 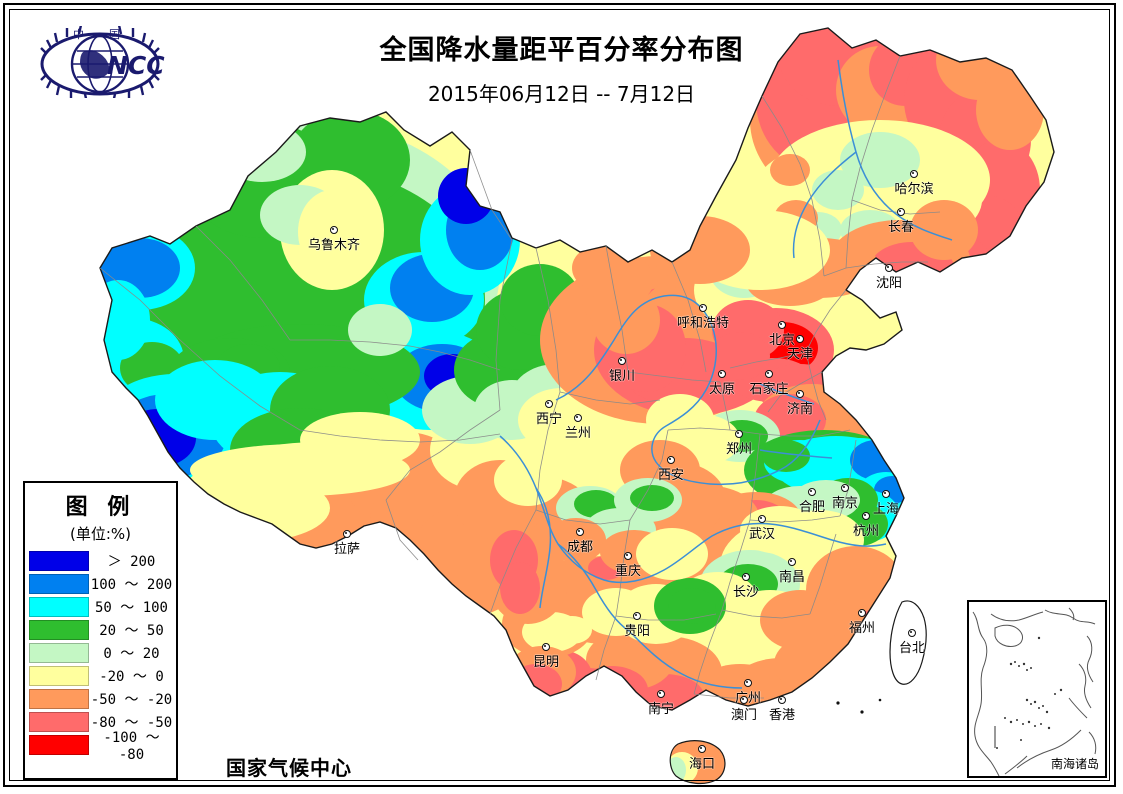 What do you see at coordinates (578, 433) in the screenshot?
I see `city-label: 兰州` at bounding box center [578, 433].